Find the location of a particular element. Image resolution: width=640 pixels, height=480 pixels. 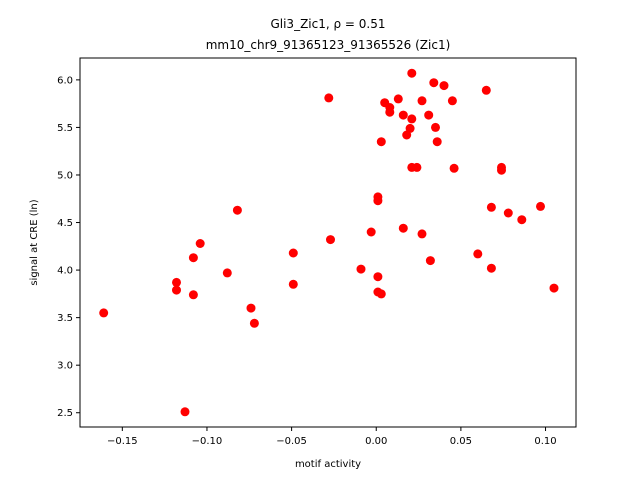

x-tick-label: 0.10 is located at coordinates (545, 441).